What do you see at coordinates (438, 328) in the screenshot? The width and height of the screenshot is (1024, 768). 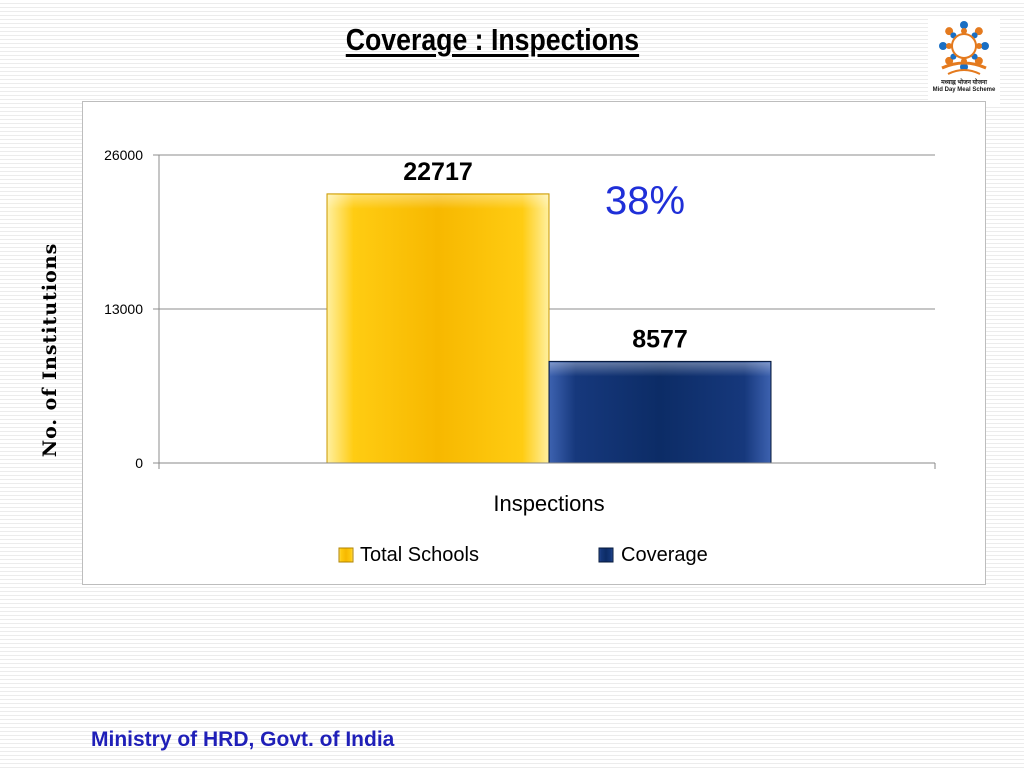 I see `bar-total-schools` at bounding box center [438, 328].